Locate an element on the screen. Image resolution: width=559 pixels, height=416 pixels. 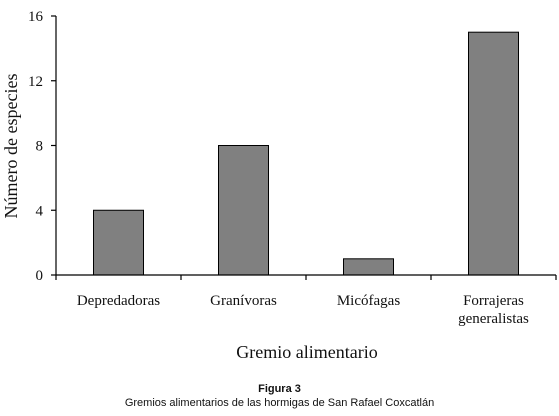
y-ticks-group: 0 4 8 12 16 is located at coordinates (42, 146).